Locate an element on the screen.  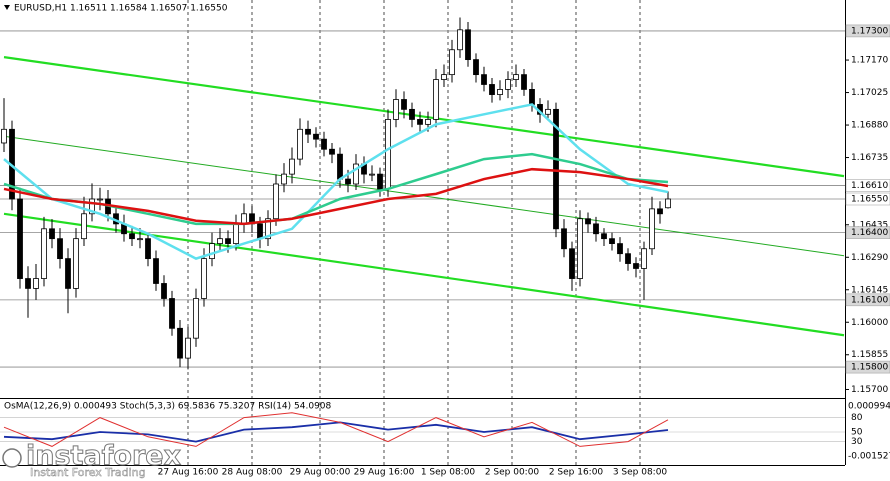
y-tick-label: 1.17025 is located at coordinates (869, 93).